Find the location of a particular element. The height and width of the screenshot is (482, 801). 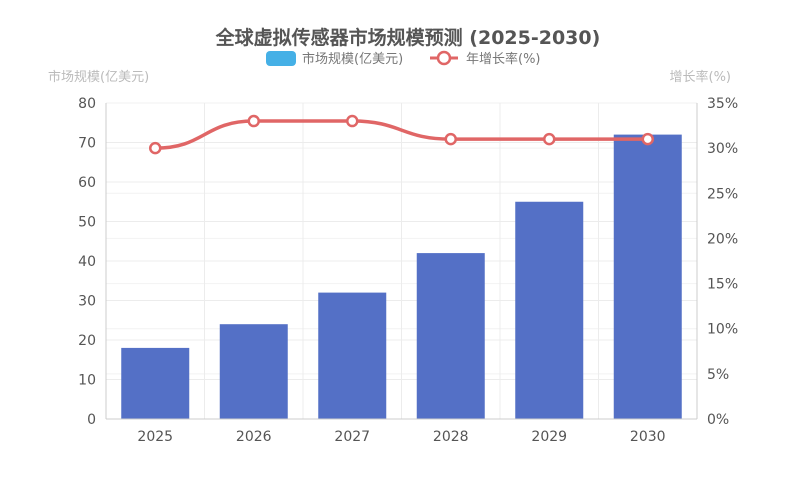

right-tick-label: 15% is located at coordinates (722, 285).